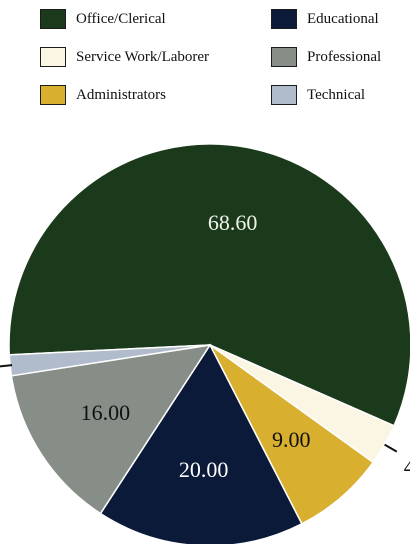  What do you see at coordinates (6, 366) in the screenshot?
I see `leader-line-technical` at bounding box center [6, 366].